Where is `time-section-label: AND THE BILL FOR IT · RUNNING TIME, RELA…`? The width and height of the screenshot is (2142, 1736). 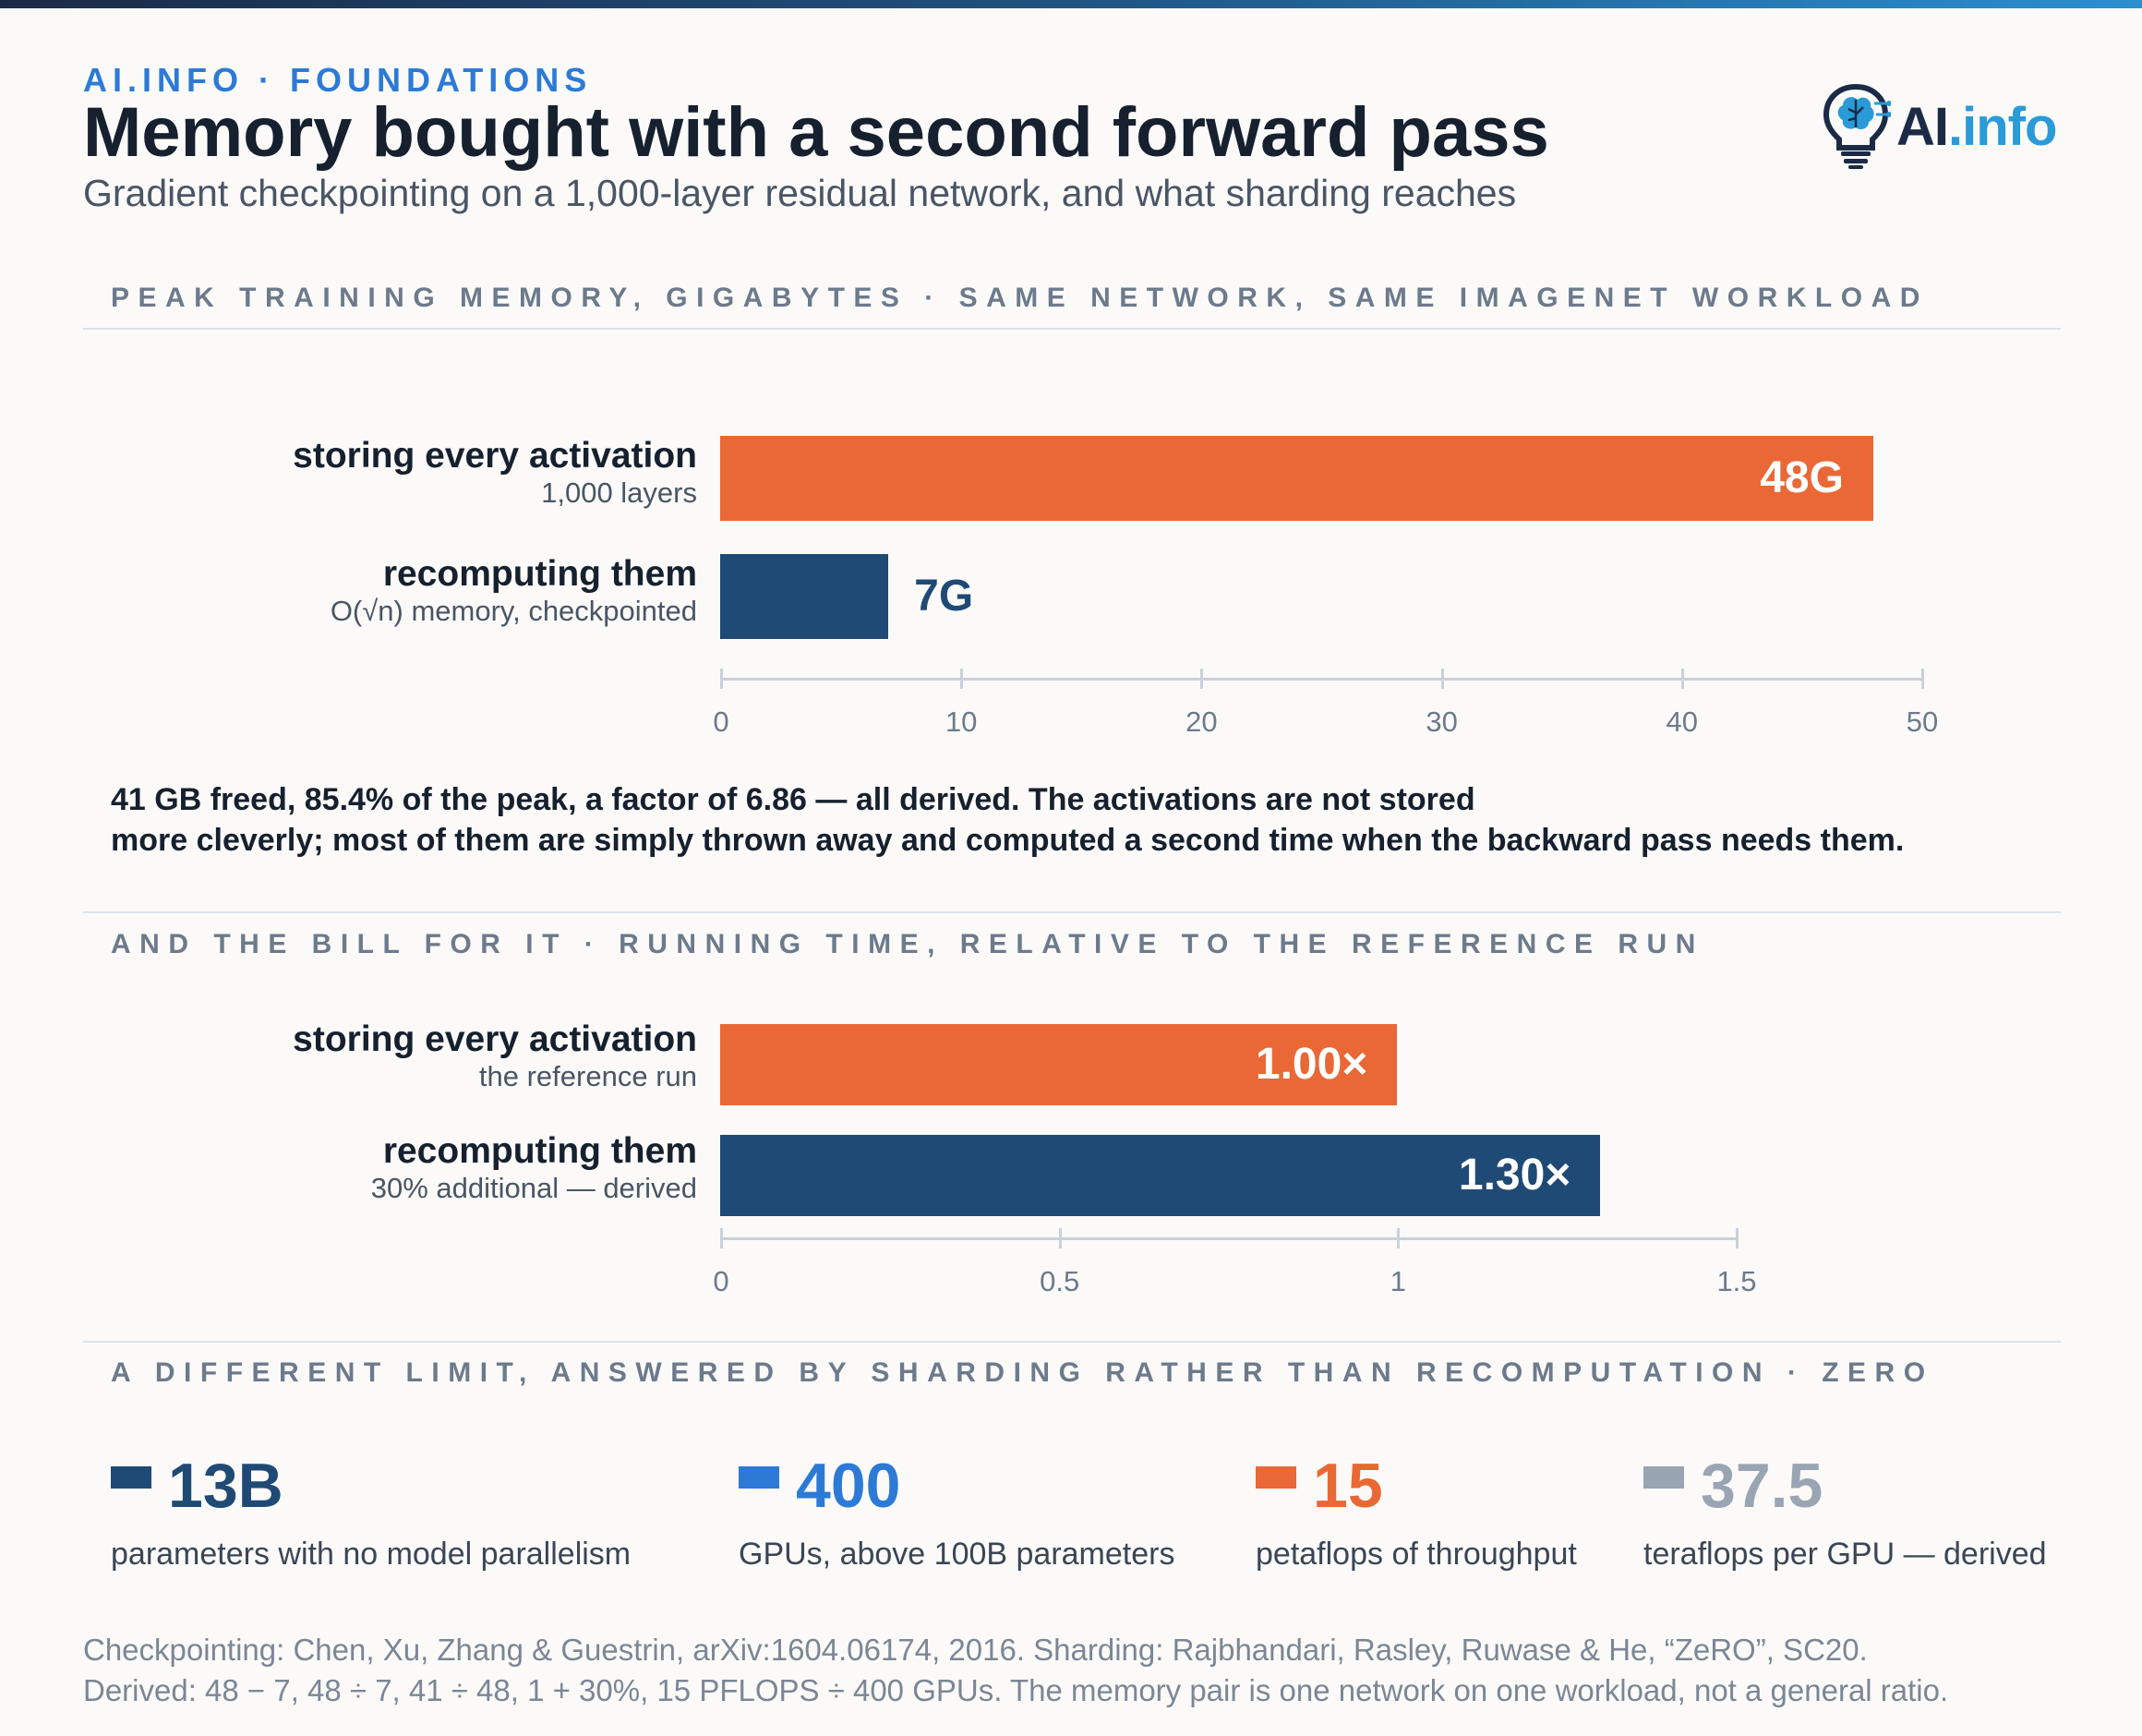
time-section-label: AND THE BILL FOR IT · RUNNING TIME, RELA… is located at coordinates (907, 944).